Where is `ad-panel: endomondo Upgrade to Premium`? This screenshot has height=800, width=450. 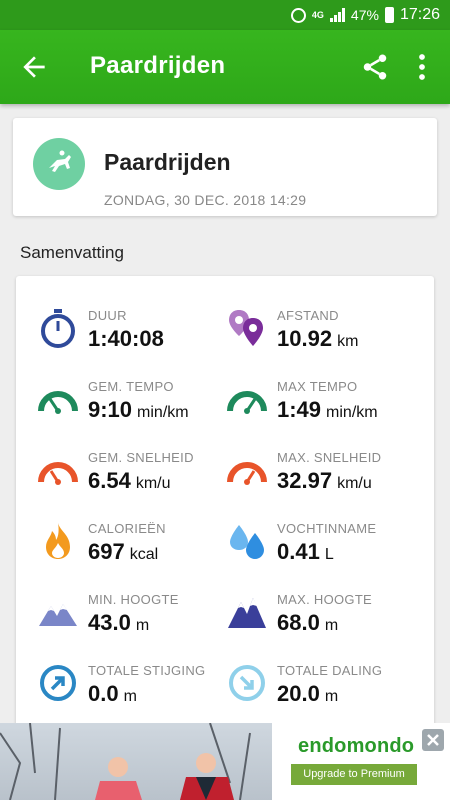 ad-panel: endomondo Upgrade to Premium is located at coordinates (361, 761).